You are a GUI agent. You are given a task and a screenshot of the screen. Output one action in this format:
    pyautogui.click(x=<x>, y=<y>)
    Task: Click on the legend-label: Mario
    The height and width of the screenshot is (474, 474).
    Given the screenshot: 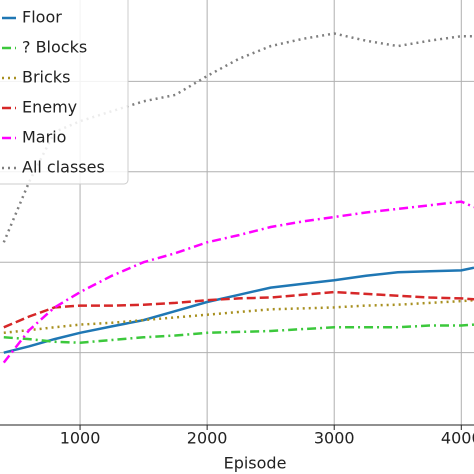 What is the action you would take?
    pyautogui.click(x=44, y=137)
    